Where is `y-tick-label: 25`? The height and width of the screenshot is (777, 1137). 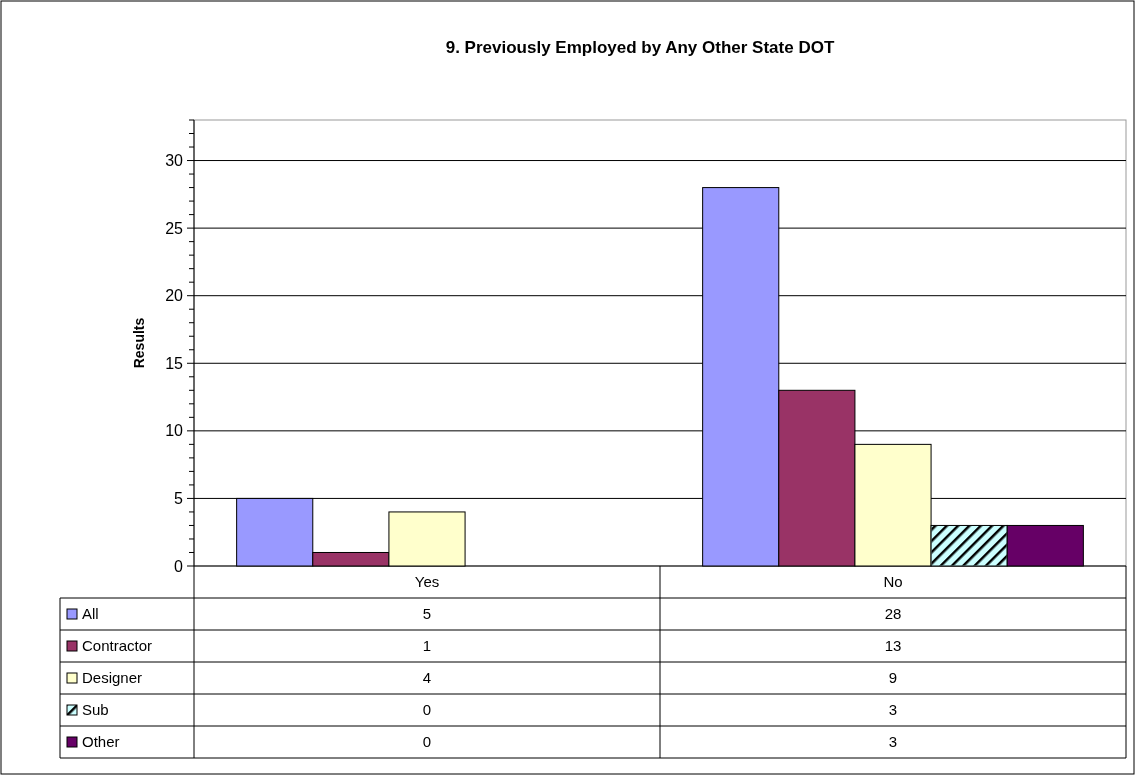 y-tick-label: 25 is located at coordinates (174, 228).